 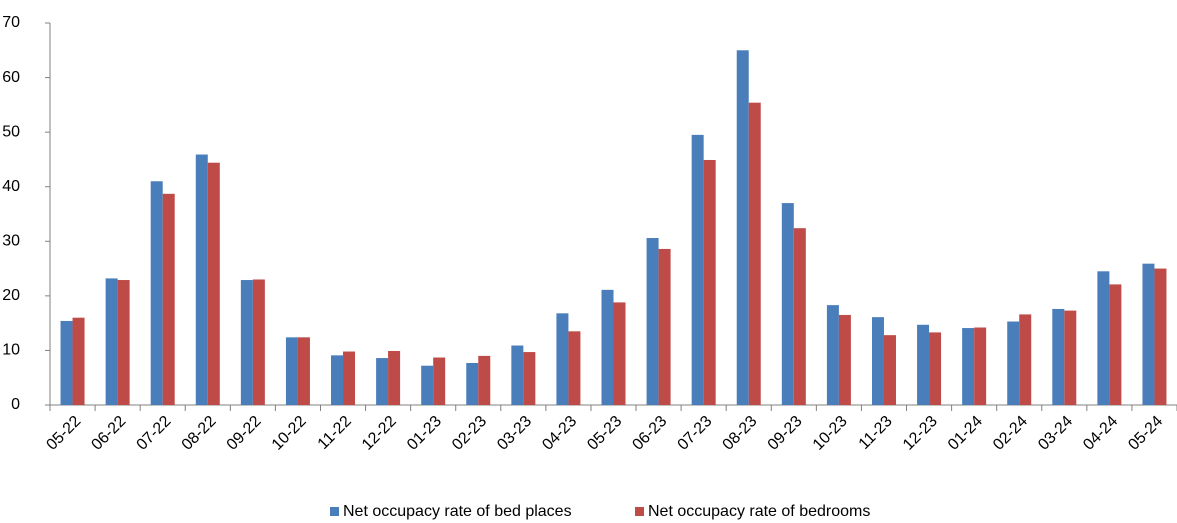 I want to click on y-tick-label: 10, so click(x=11, y=350).